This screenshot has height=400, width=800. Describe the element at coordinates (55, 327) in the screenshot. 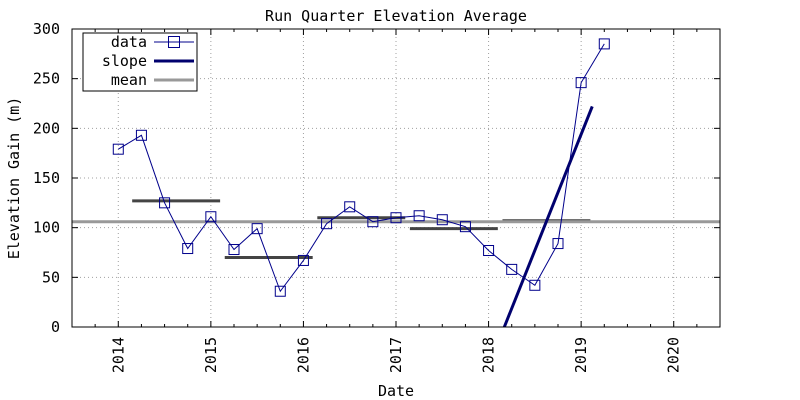

I see `y-tick-label: 0` at that location.